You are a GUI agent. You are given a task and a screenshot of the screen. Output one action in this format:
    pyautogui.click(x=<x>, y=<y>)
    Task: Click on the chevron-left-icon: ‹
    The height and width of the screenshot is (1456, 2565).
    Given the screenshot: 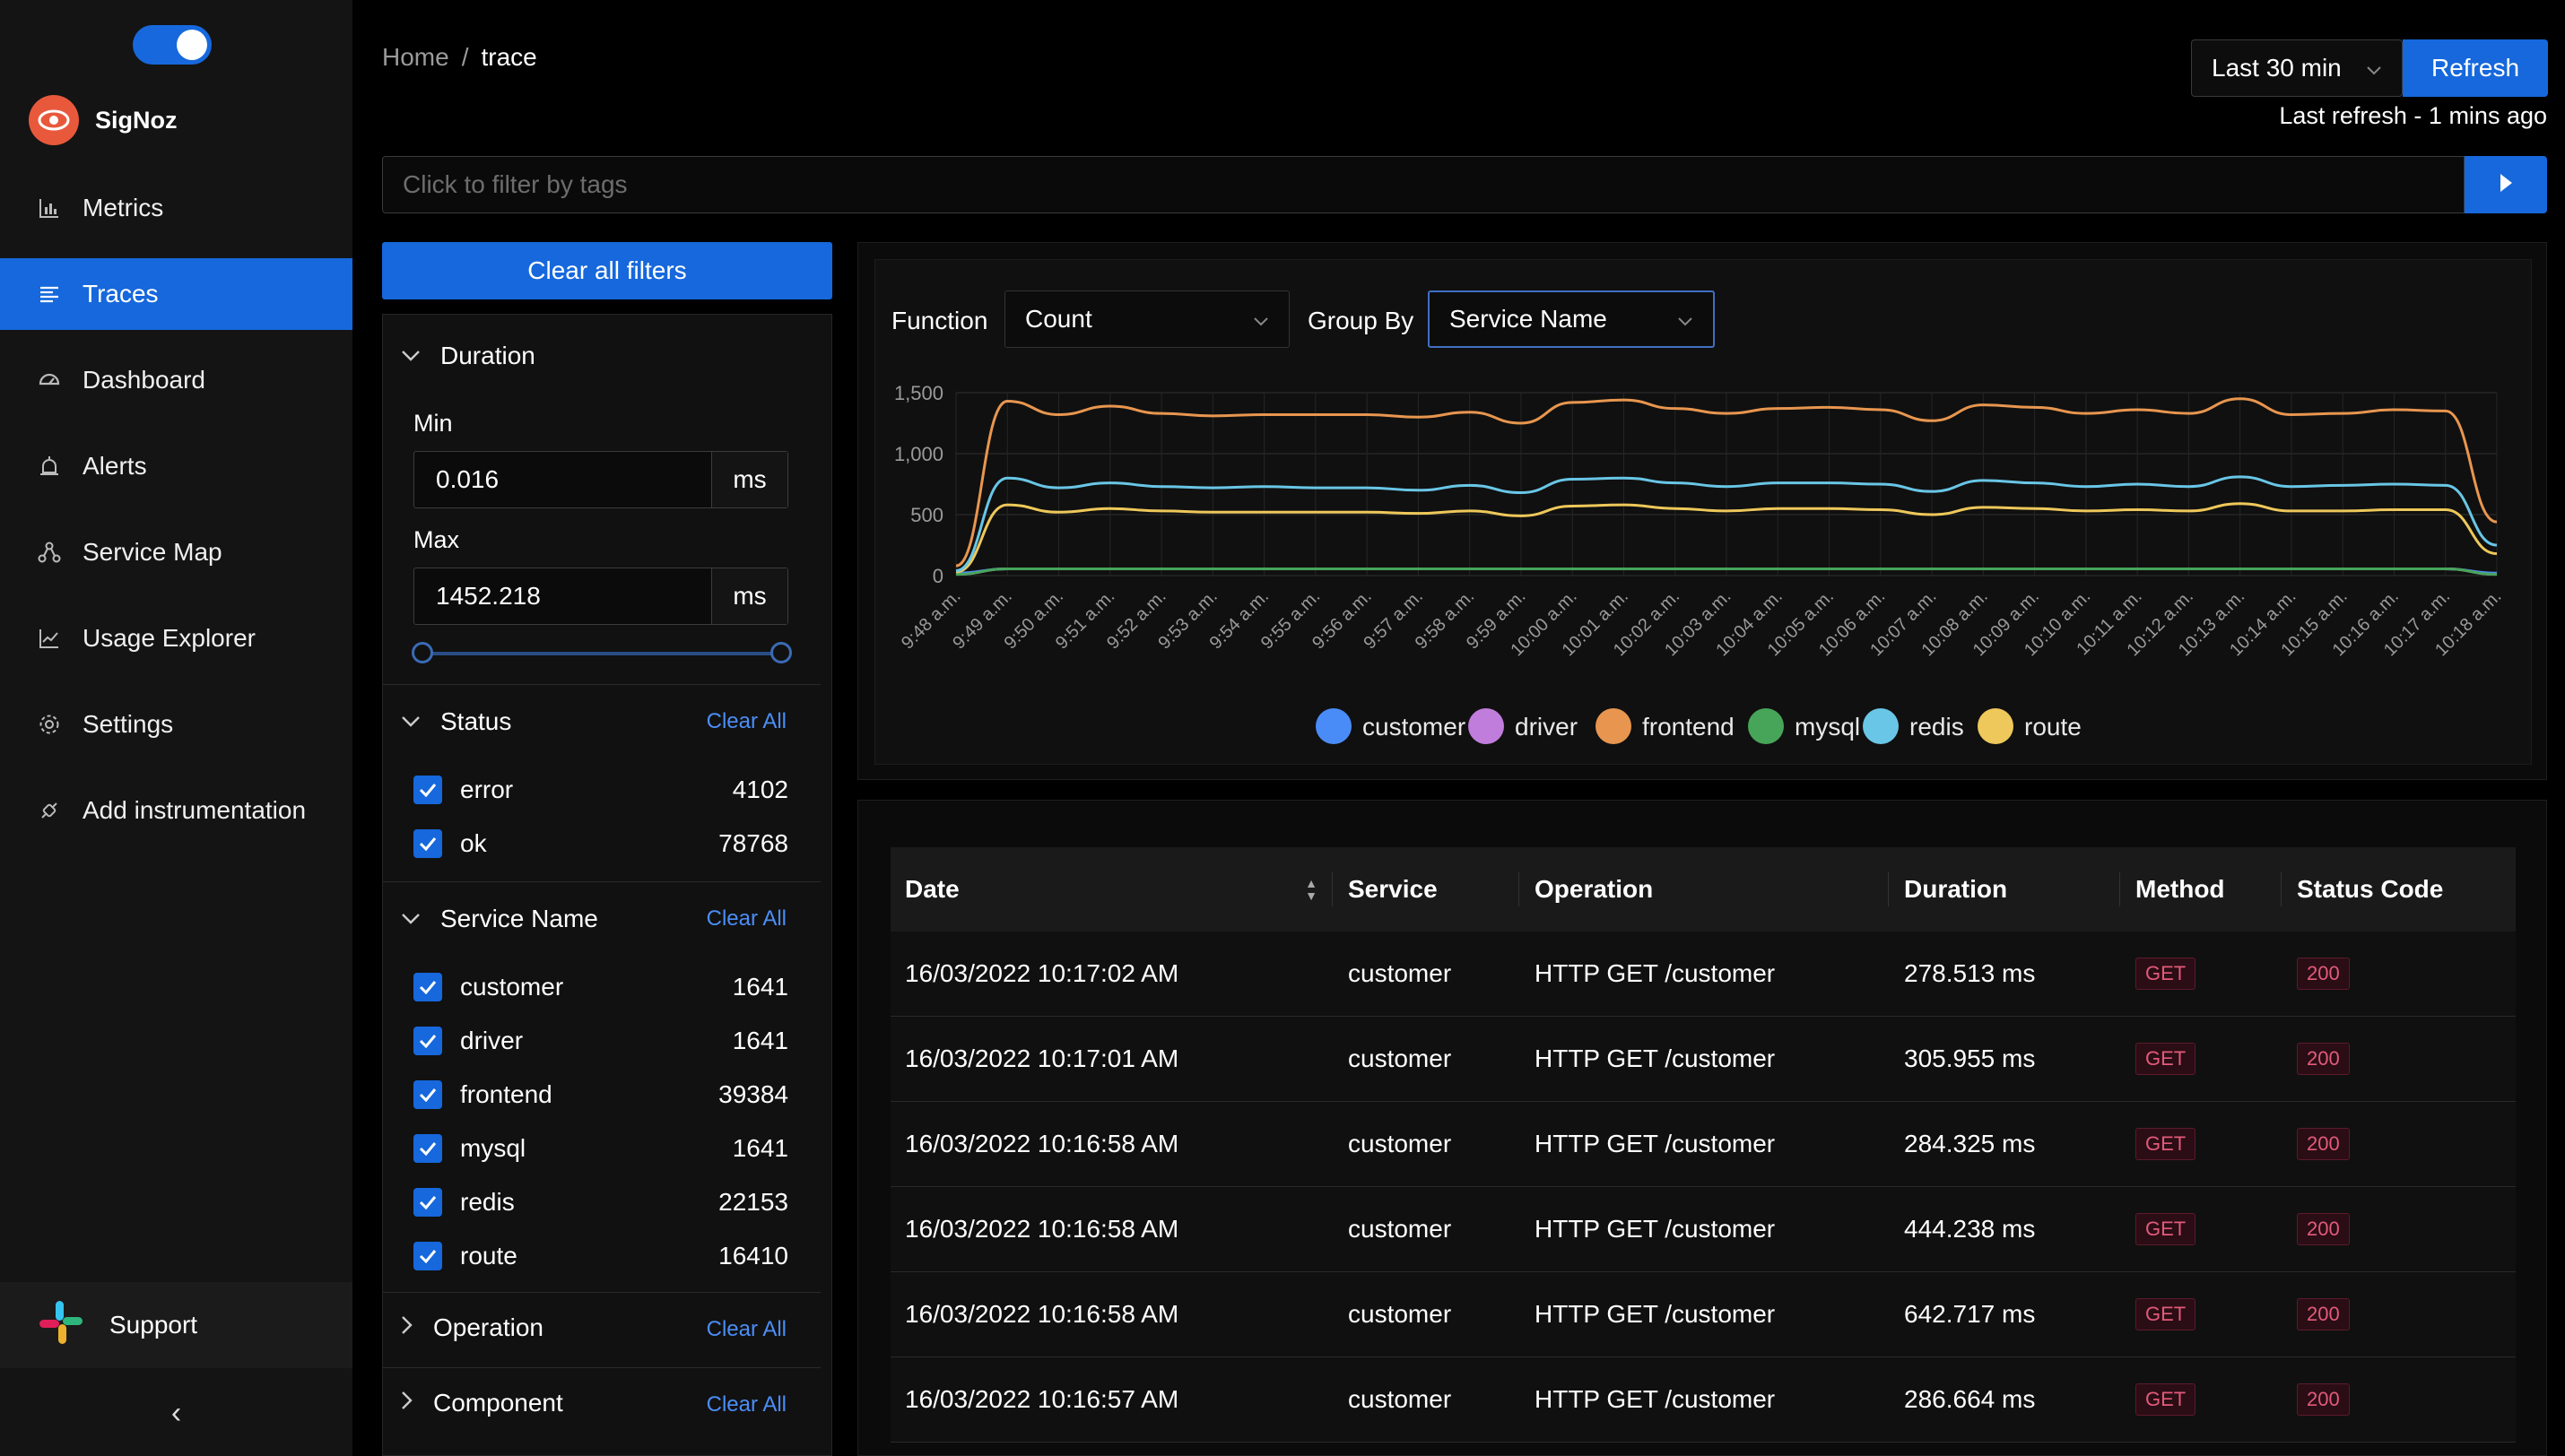 What is the action you would take?
    pyautogui.click(x=176, y=1412)
    